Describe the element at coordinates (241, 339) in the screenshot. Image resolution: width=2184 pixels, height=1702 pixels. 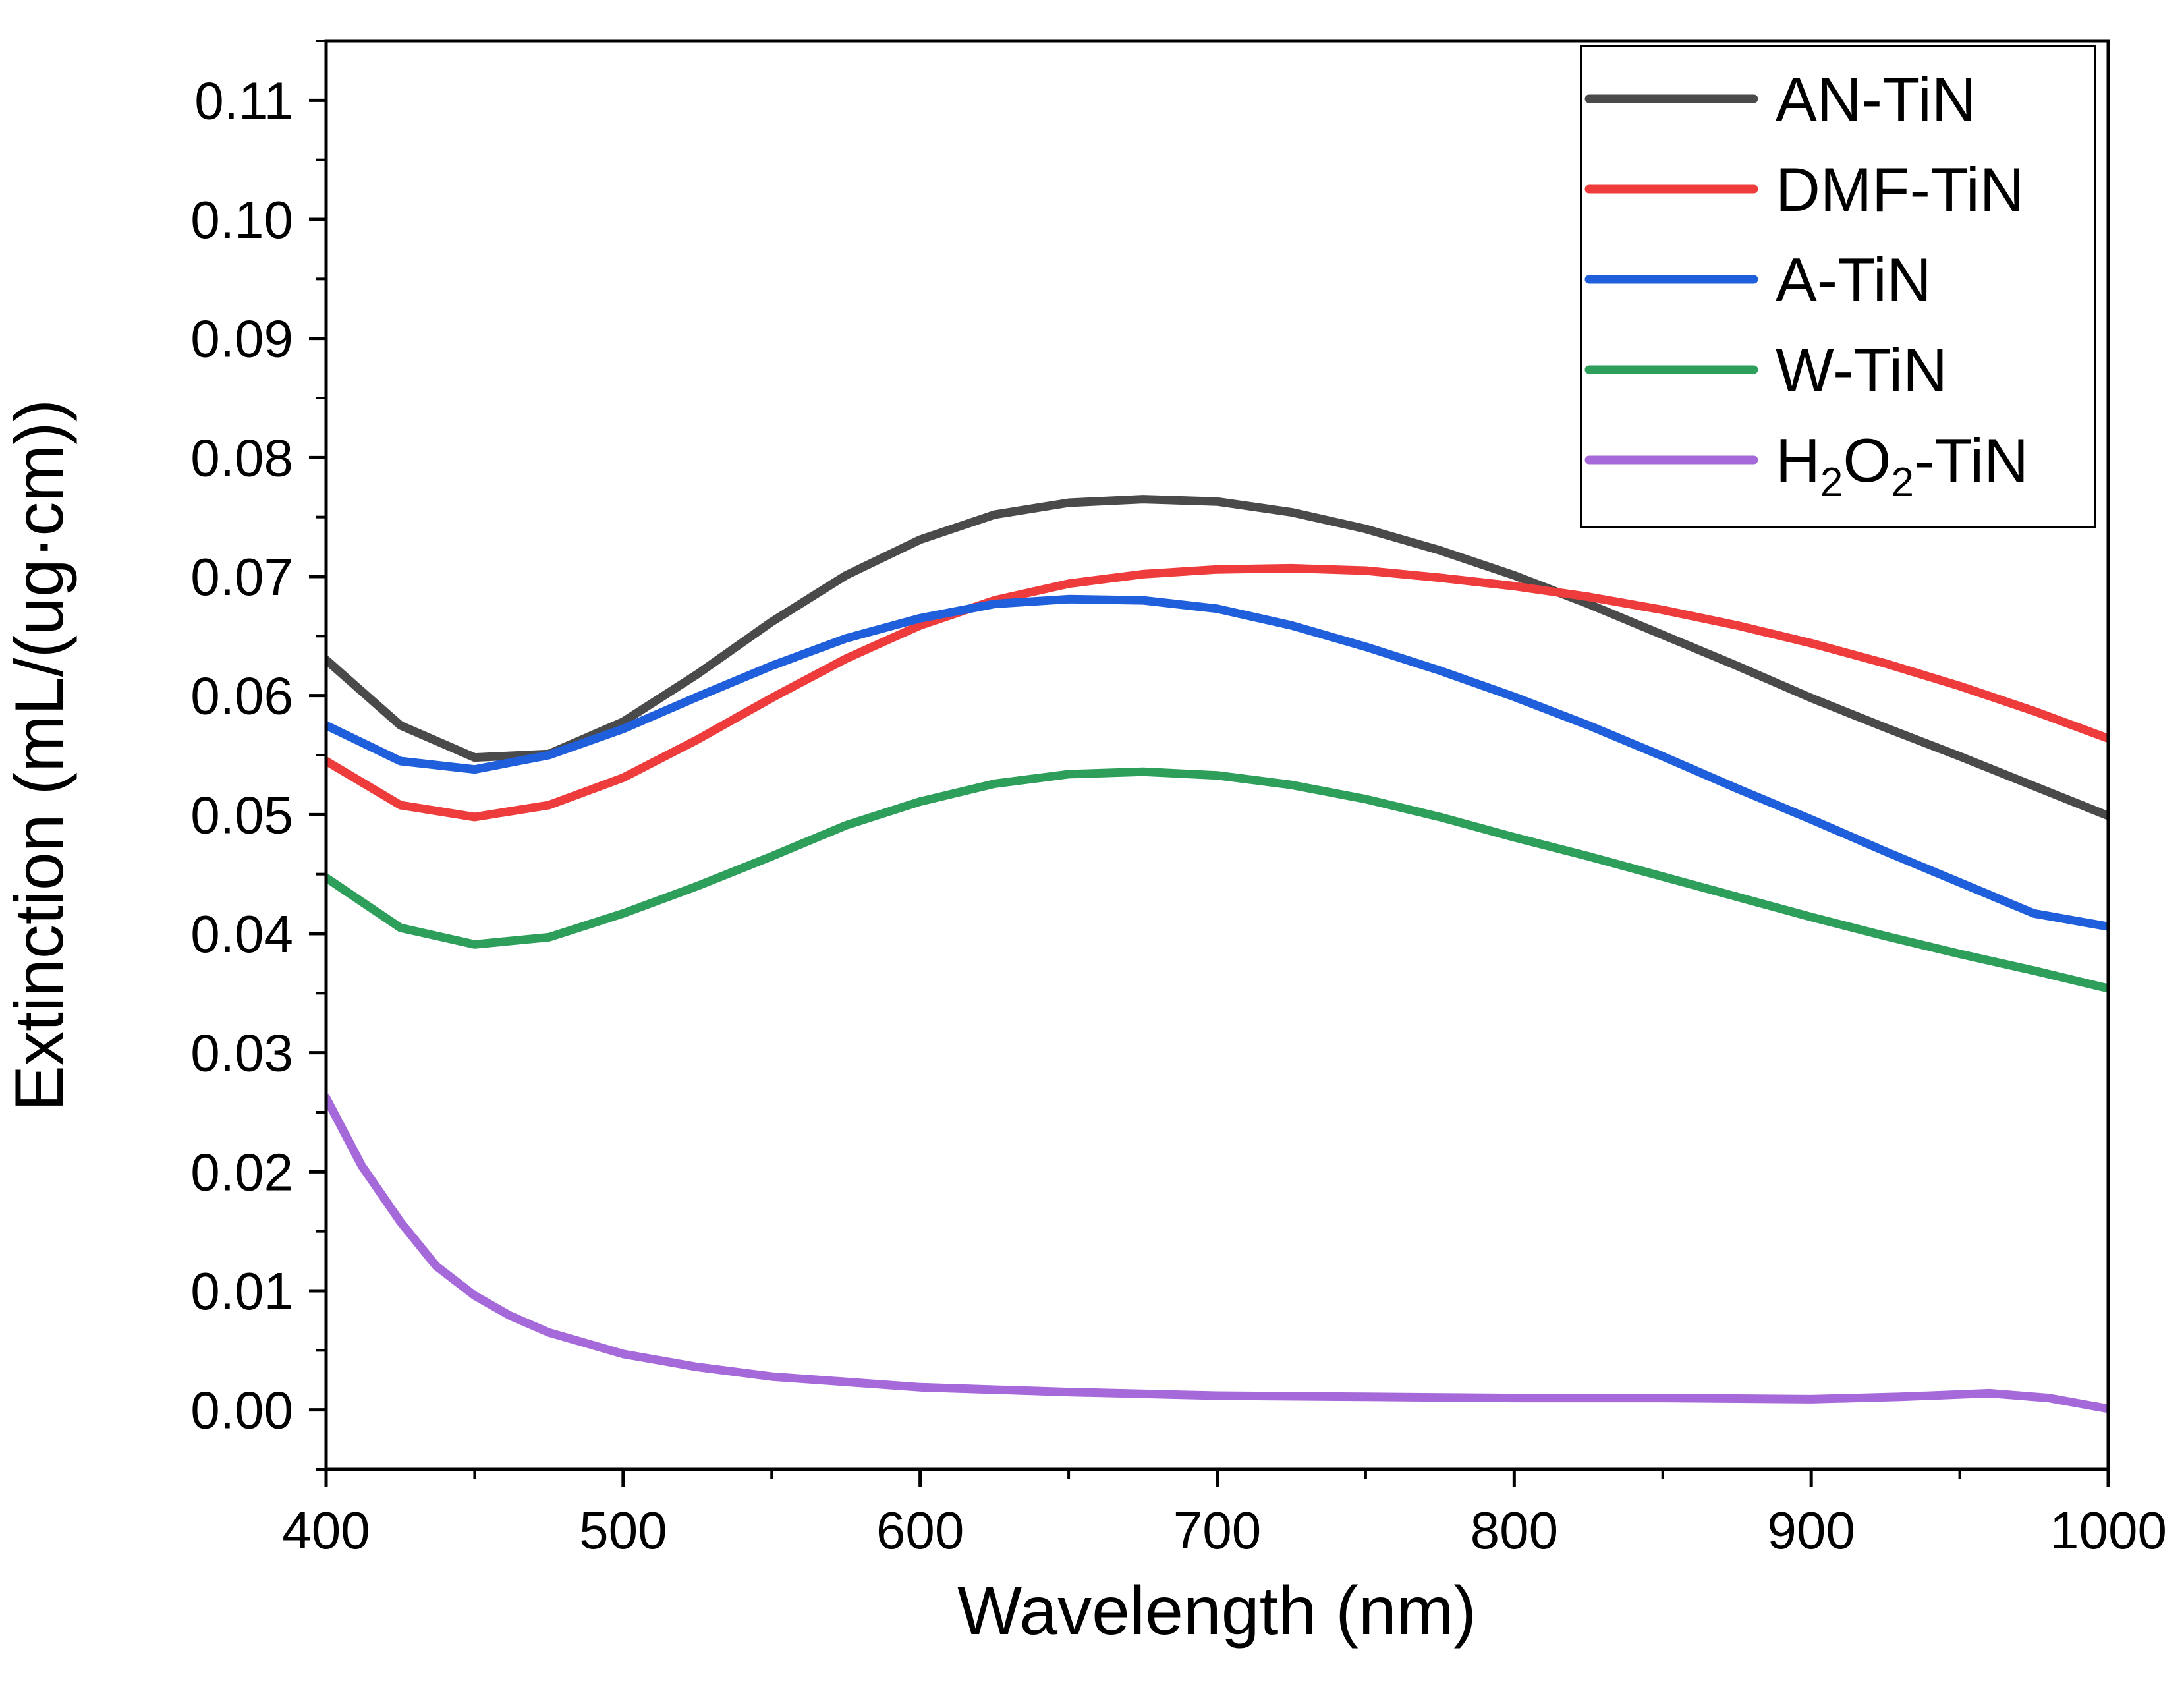
I see `y-tick-label: 0.09` at that location.